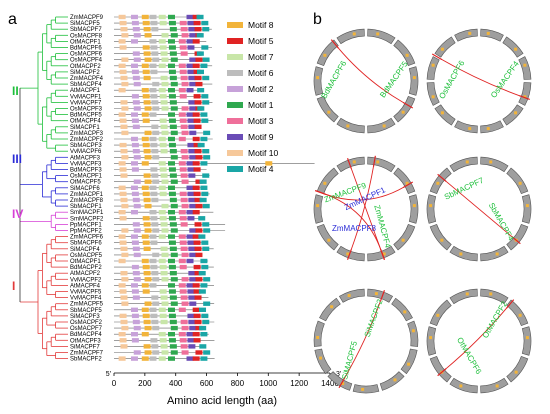  I want to click on legend-label: Motif 6, so click(261, 73).